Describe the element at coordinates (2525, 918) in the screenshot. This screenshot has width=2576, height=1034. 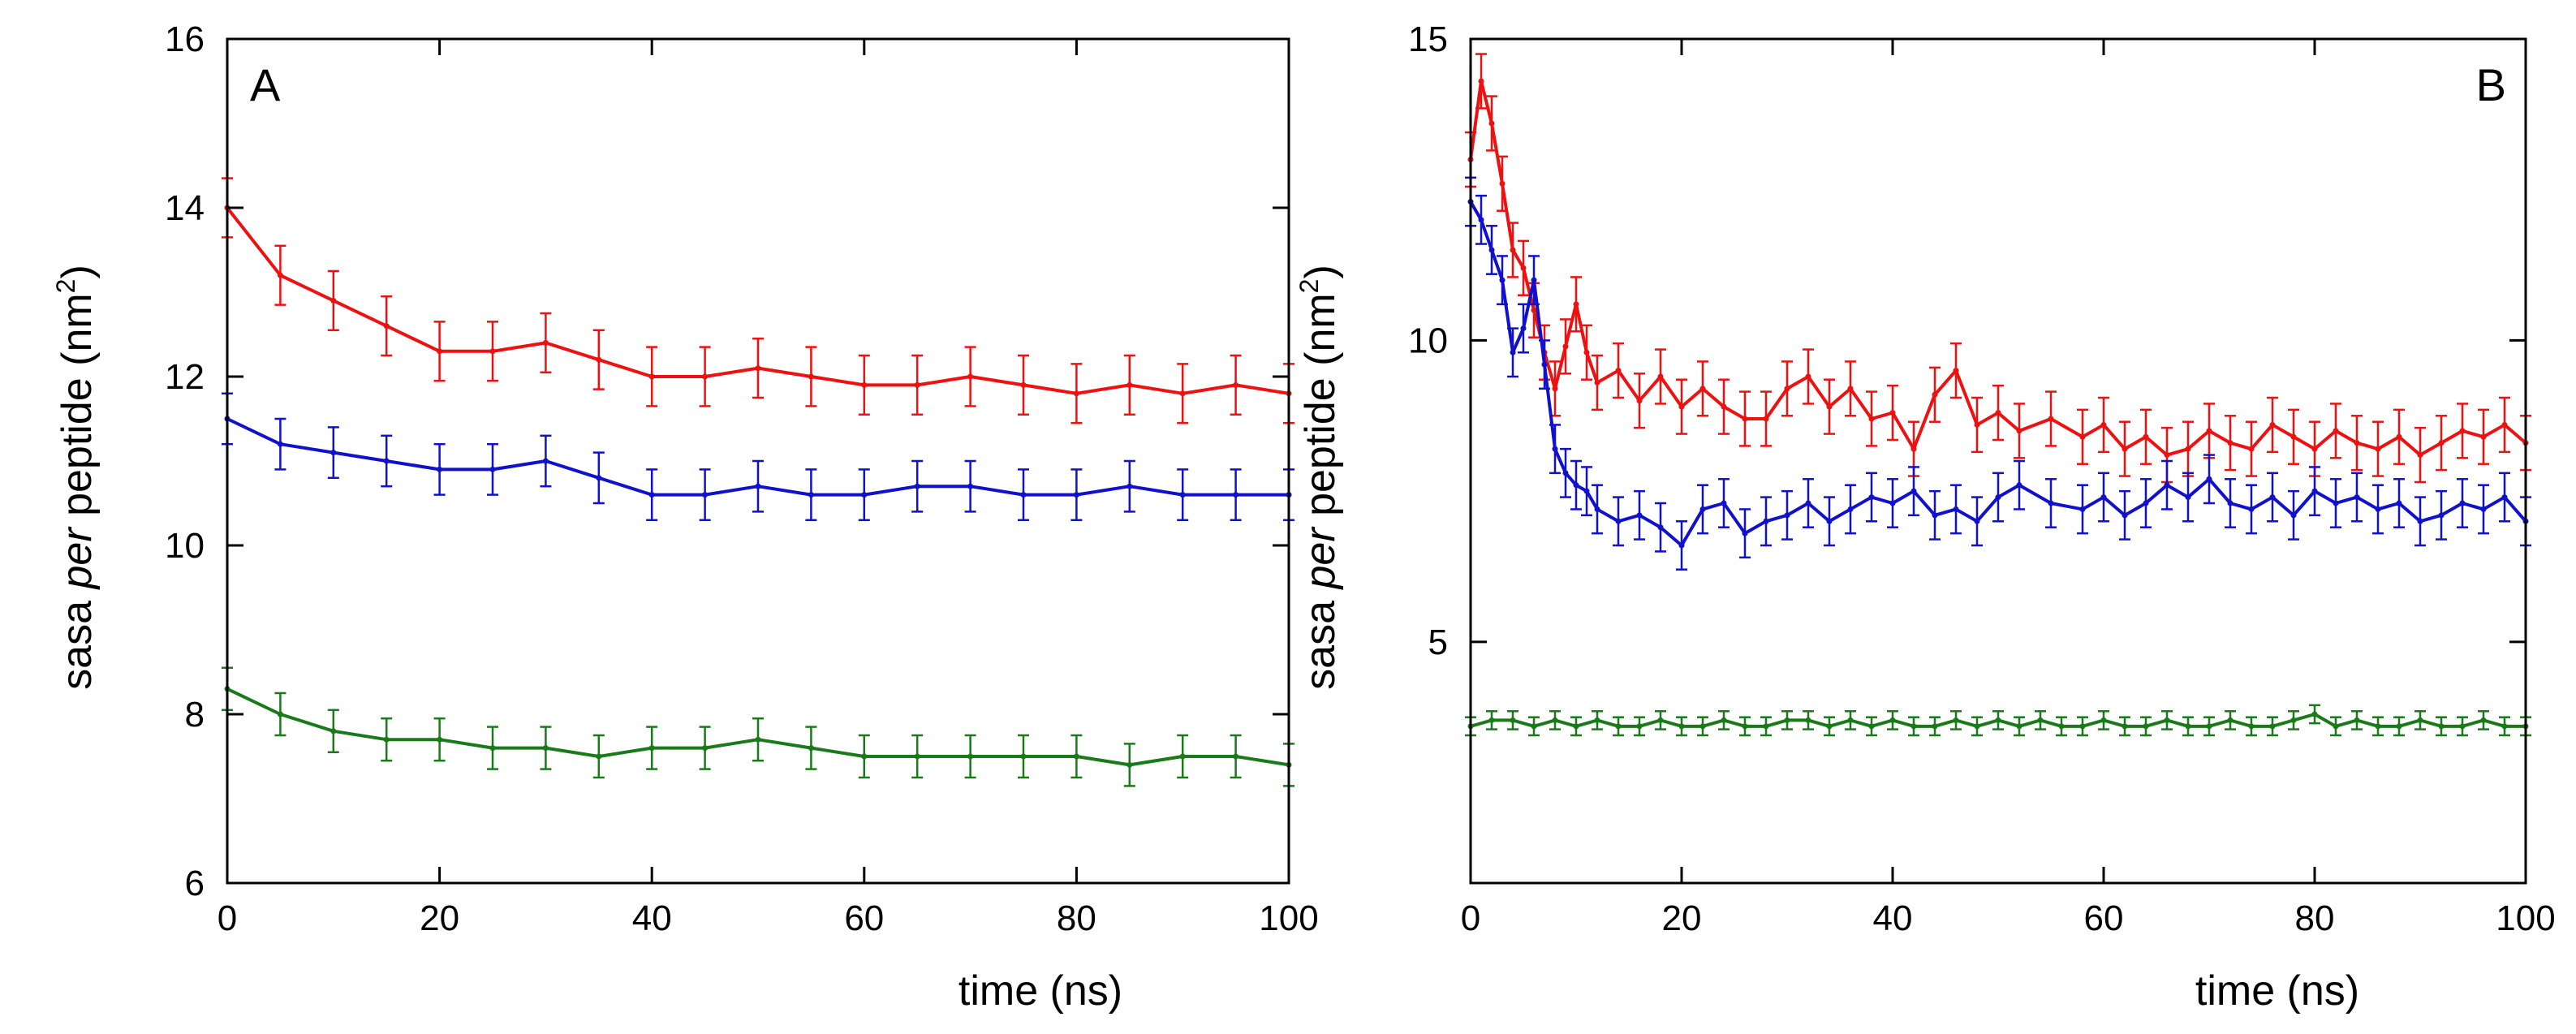
I see `panel-b-x-tick-label: 100` at that location.